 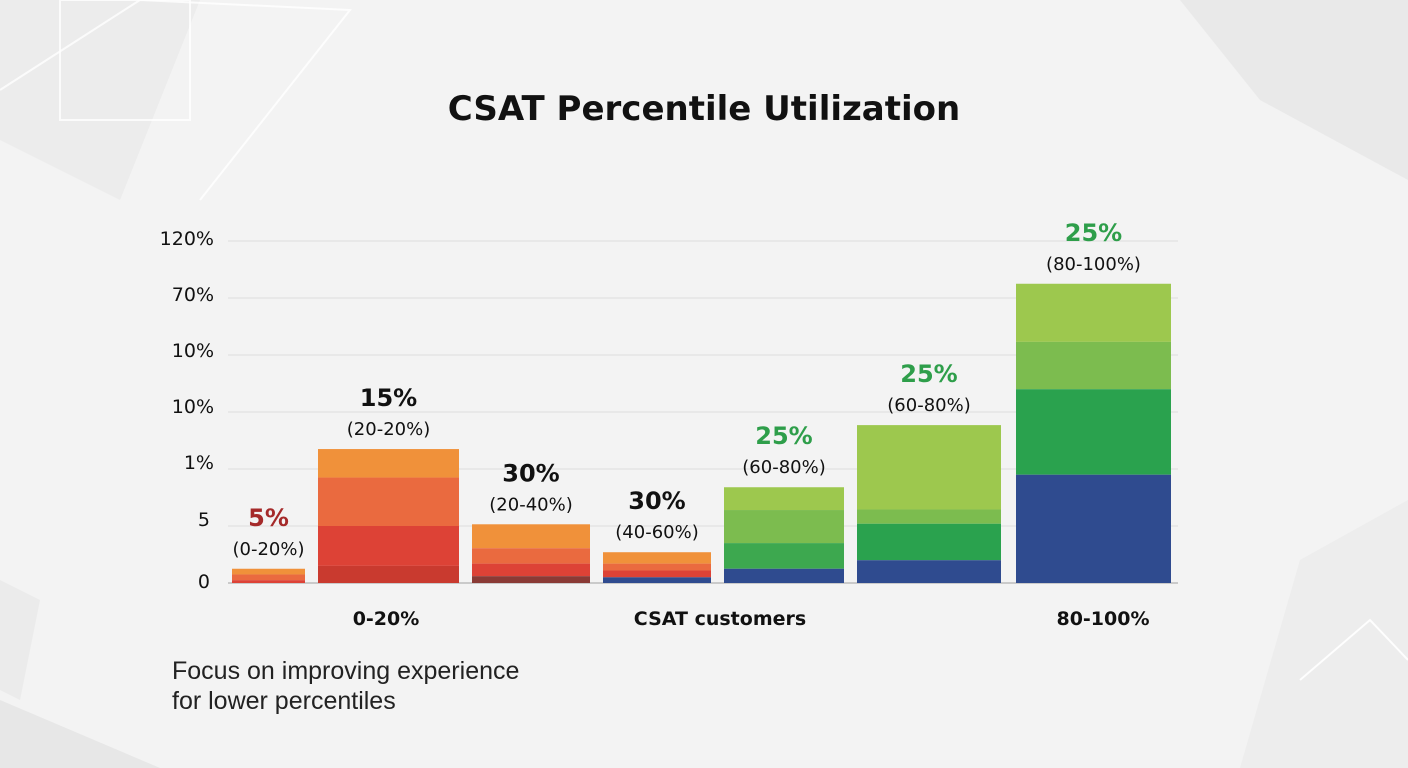 What do you see at coordinates (386, 619) in the screenshot?
I see `x-tick-label: 0-20%` at bounding box center [386, 619].